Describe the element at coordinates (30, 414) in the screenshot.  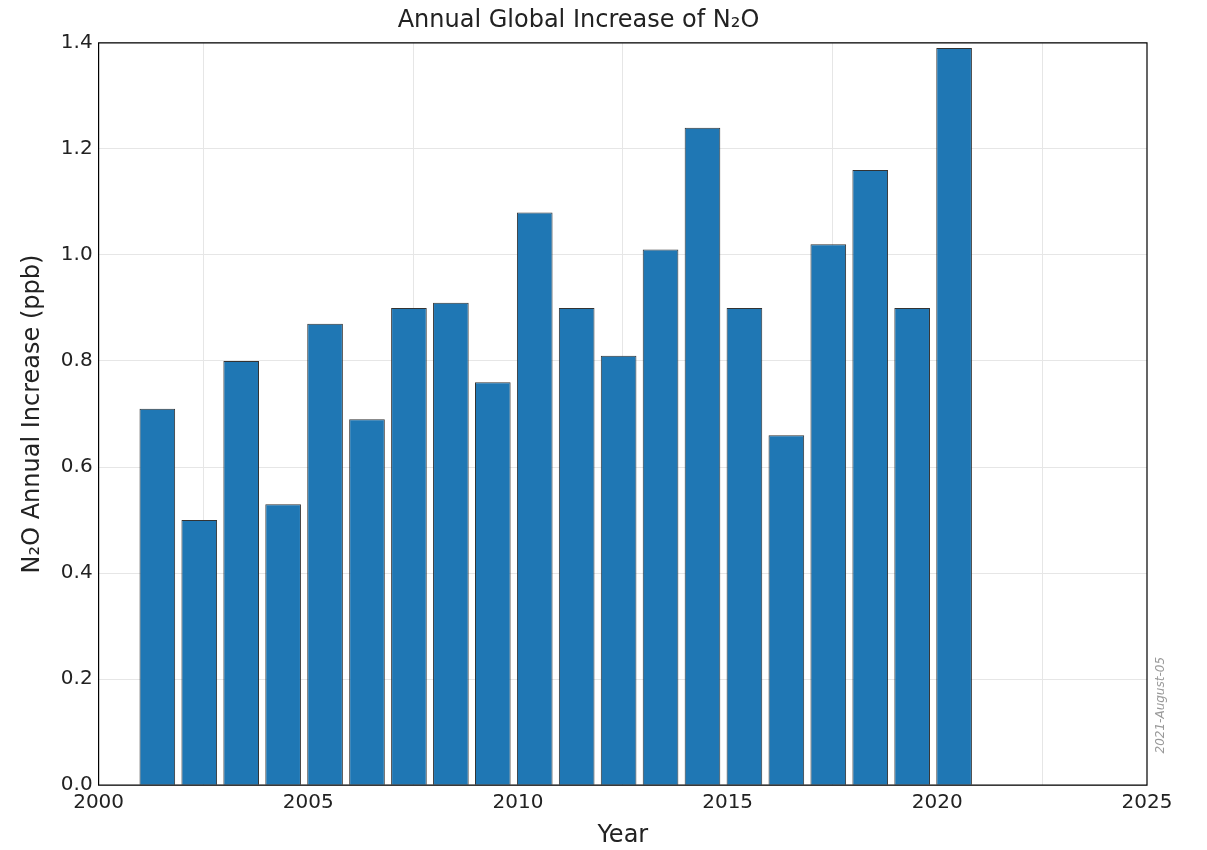
I see `y-axis-title: N₂O Annual Increase (ppb)` at that location.